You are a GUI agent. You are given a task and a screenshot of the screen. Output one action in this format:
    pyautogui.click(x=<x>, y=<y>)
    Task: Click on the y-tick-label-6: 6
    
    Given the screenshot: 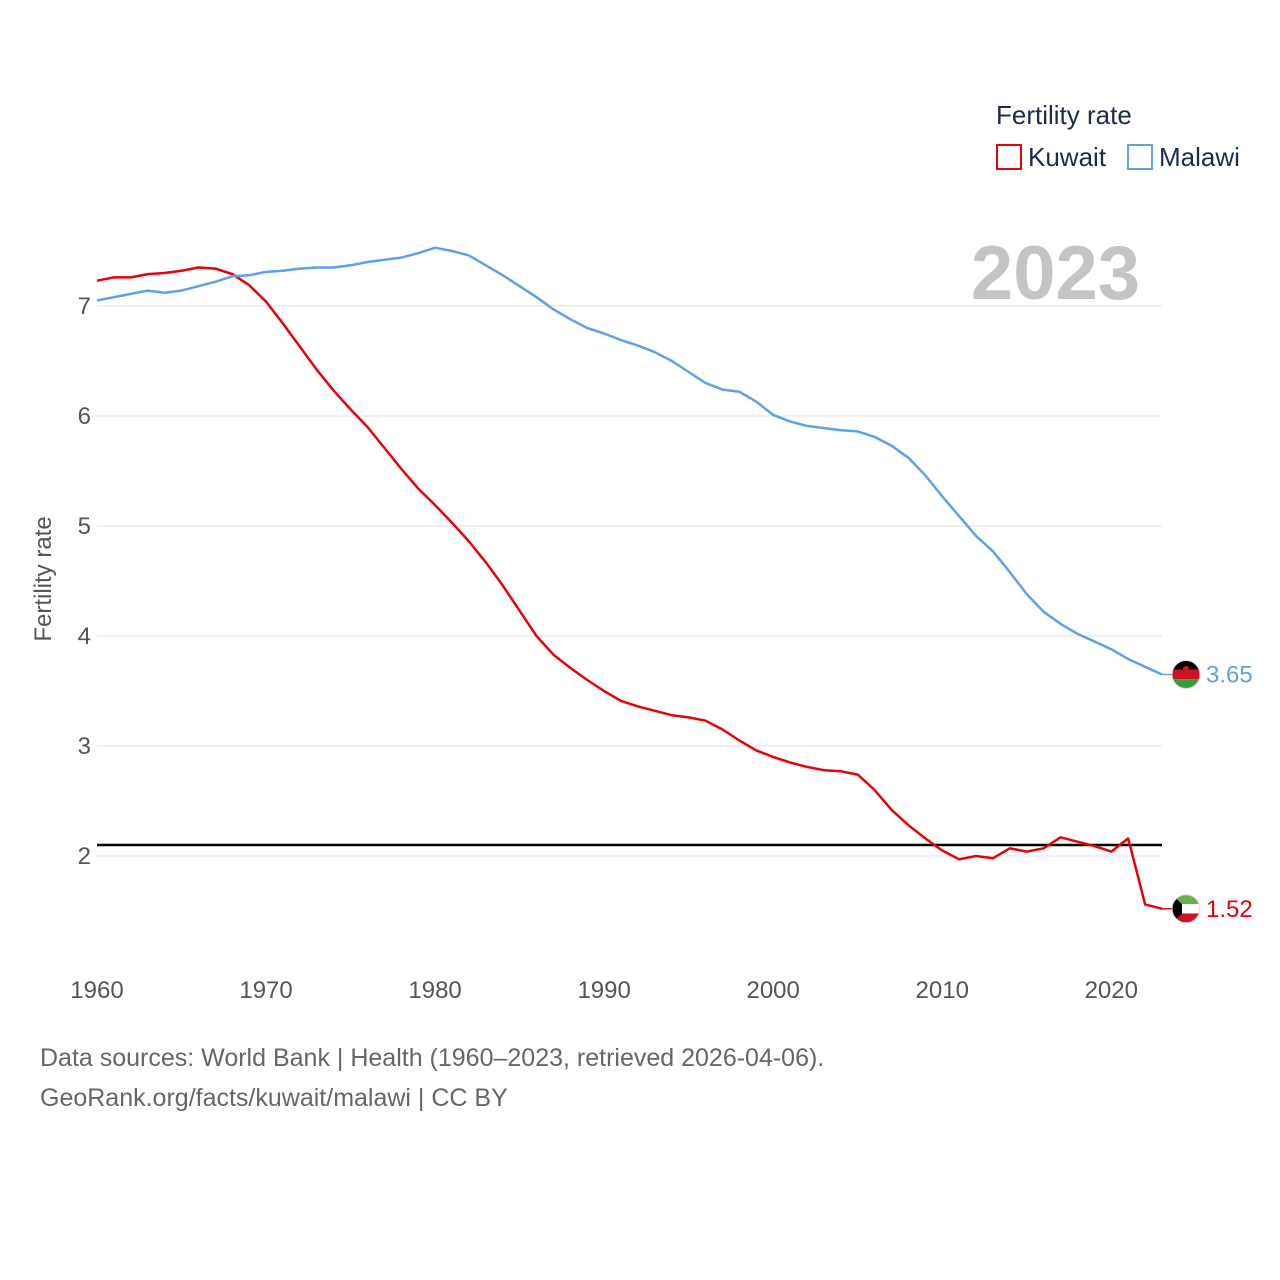 What is the action you would take?
    pyautogui.click(x=84, y=416)
    